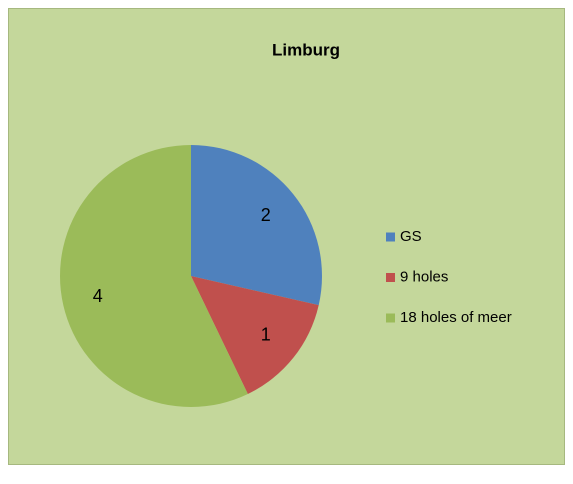 Image resolution: width=573 pixels, height=484 pixels. What do you see at coordinates (456, 317) in the screenshot?
I see `legend-label: 18 holes of meer` at bounding box center [456, 317].